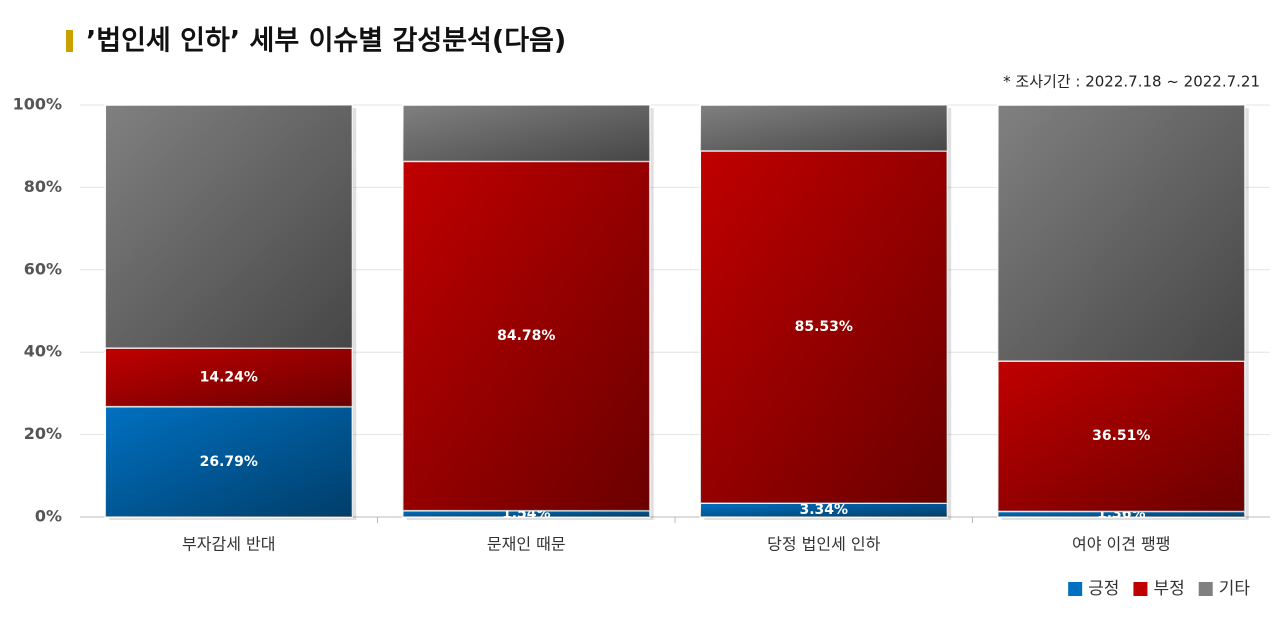 This screenshot has height=624, width=1280. What do you see at coordinates (1131, 82) in the screenshot?
I see `chart-subtitle: * 조사기간 : 2022.7.18 ~ 2022.7.21` at bounding box center [1131, 82].